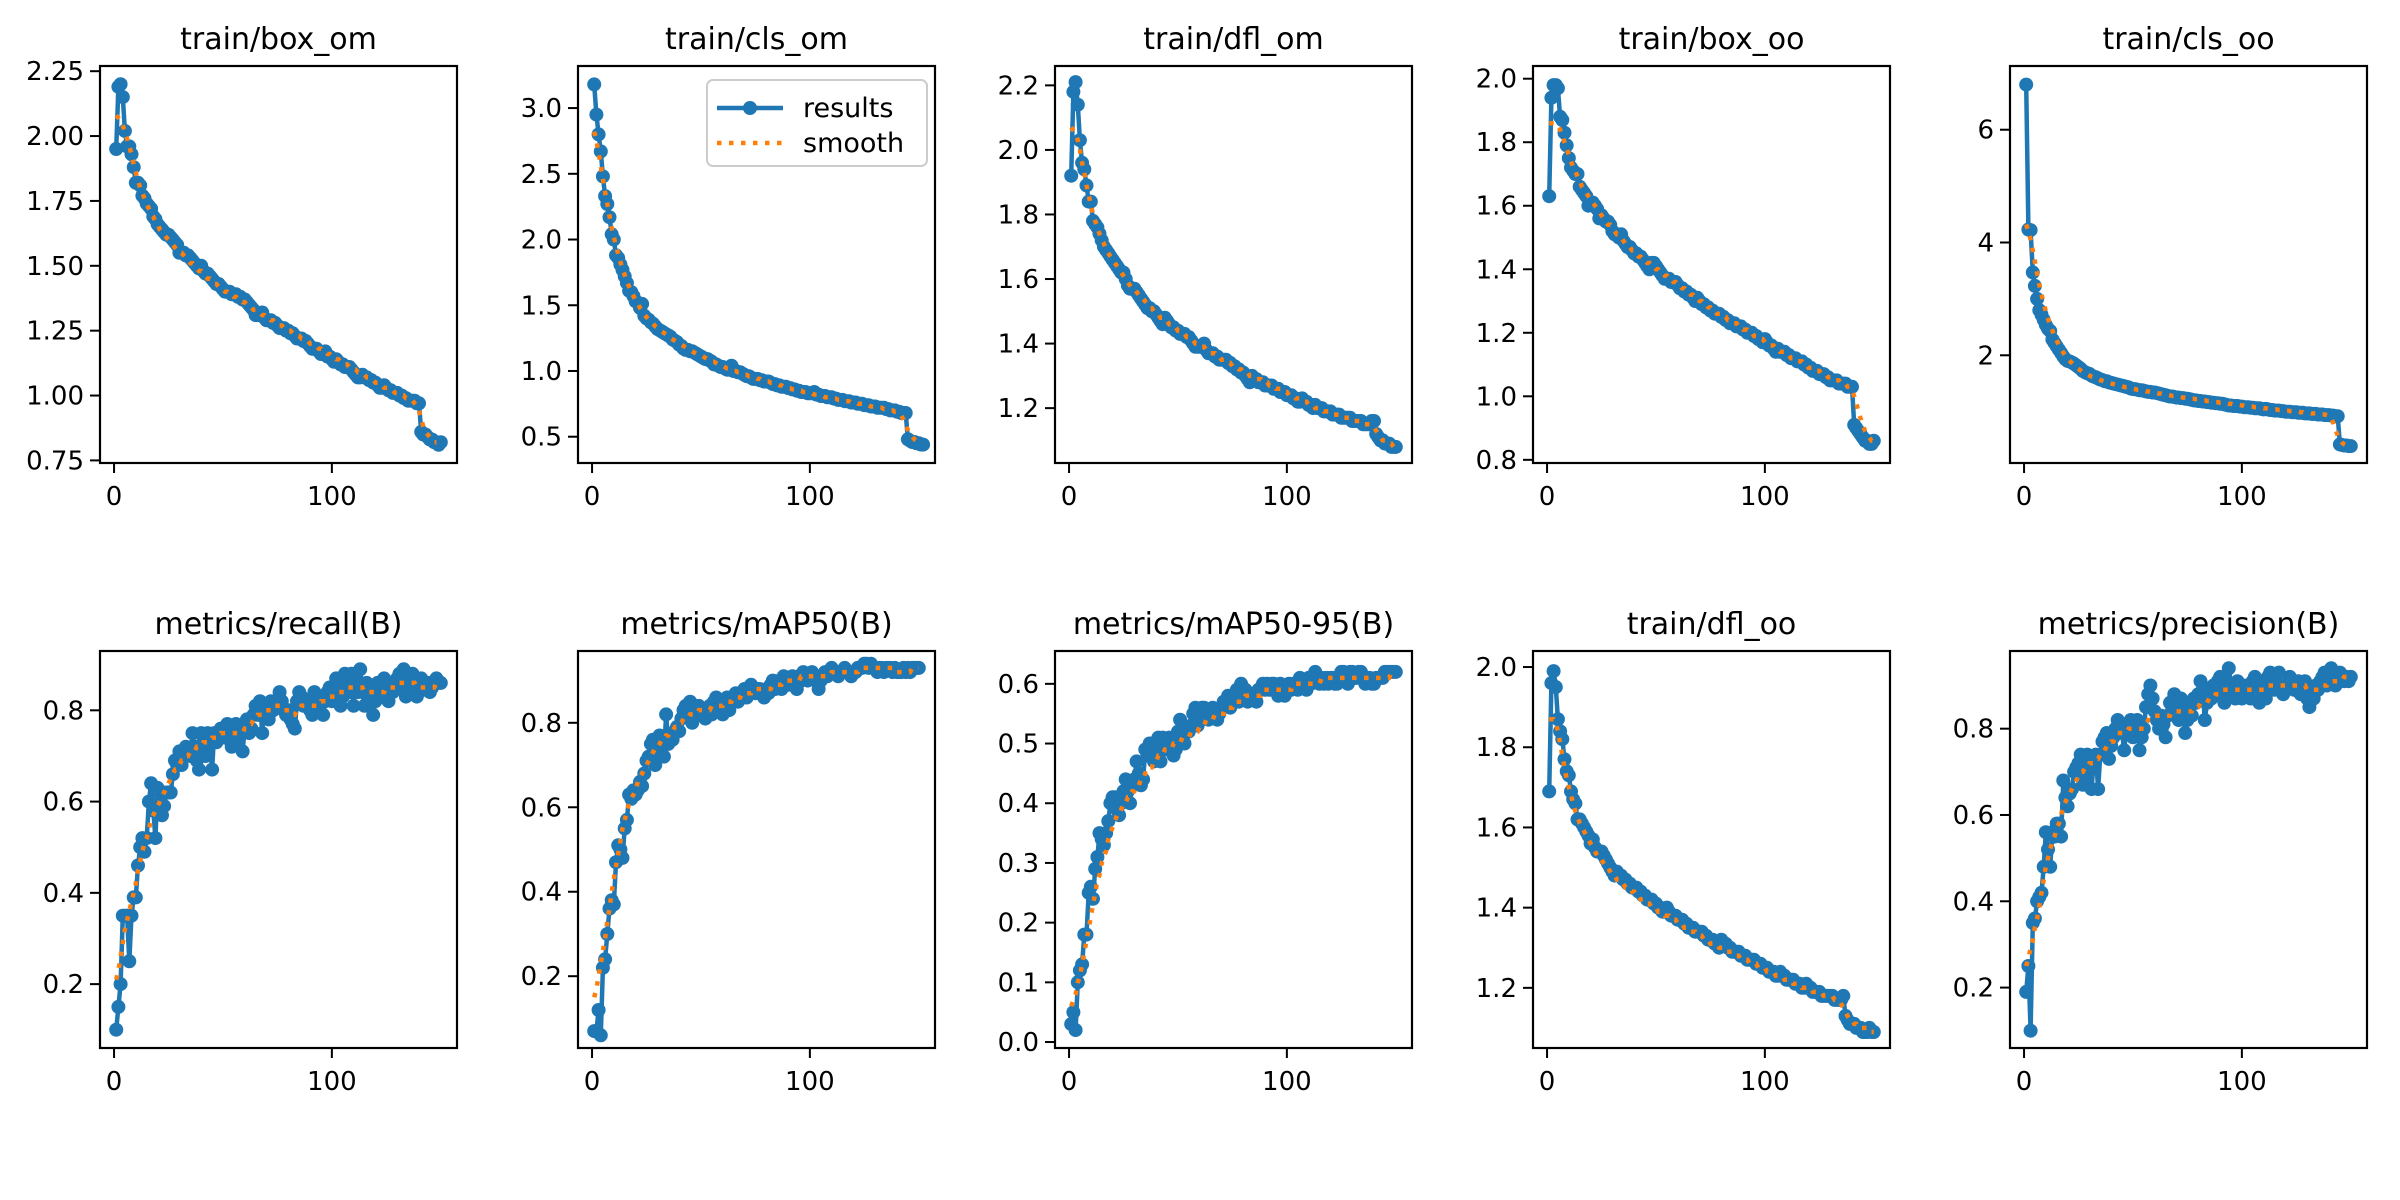  I want to click on y-tick-label: 1.00, so click(55, 397).